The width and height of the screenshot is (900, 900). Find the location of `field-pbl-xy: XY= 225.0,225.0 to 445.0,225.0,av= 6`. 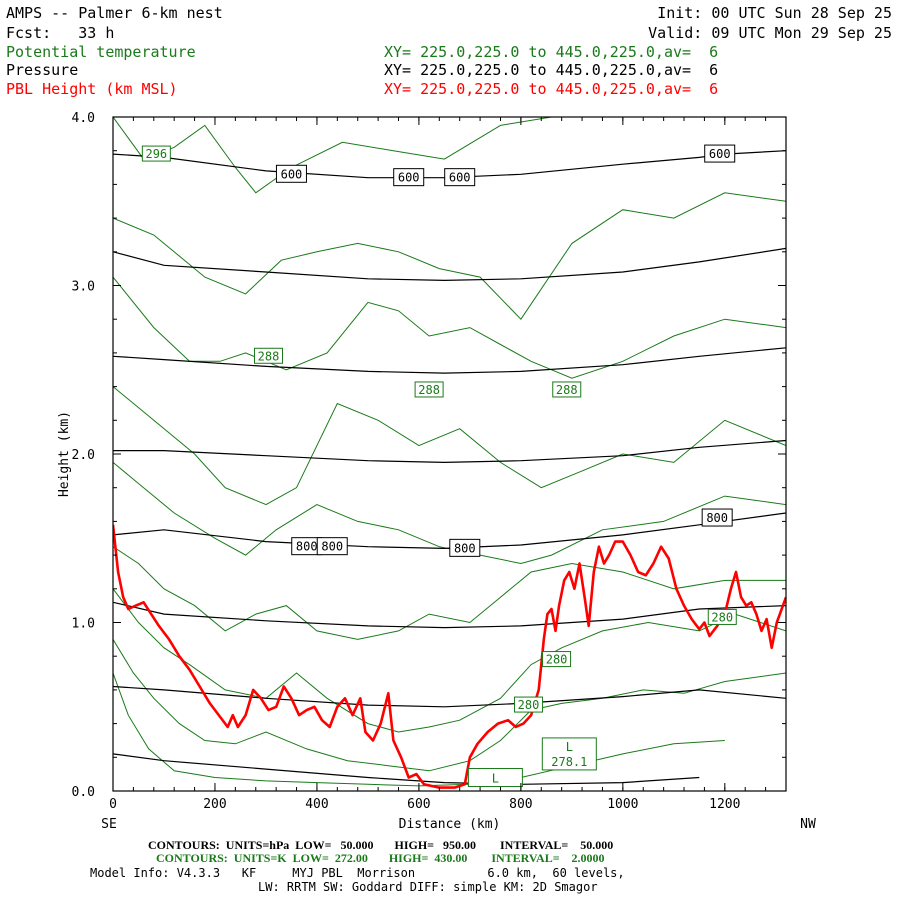

field-pbl-xy: XY= 225.0,225.0 to 445.0,225.0,av= 6 is located at coordinates (551, 89).